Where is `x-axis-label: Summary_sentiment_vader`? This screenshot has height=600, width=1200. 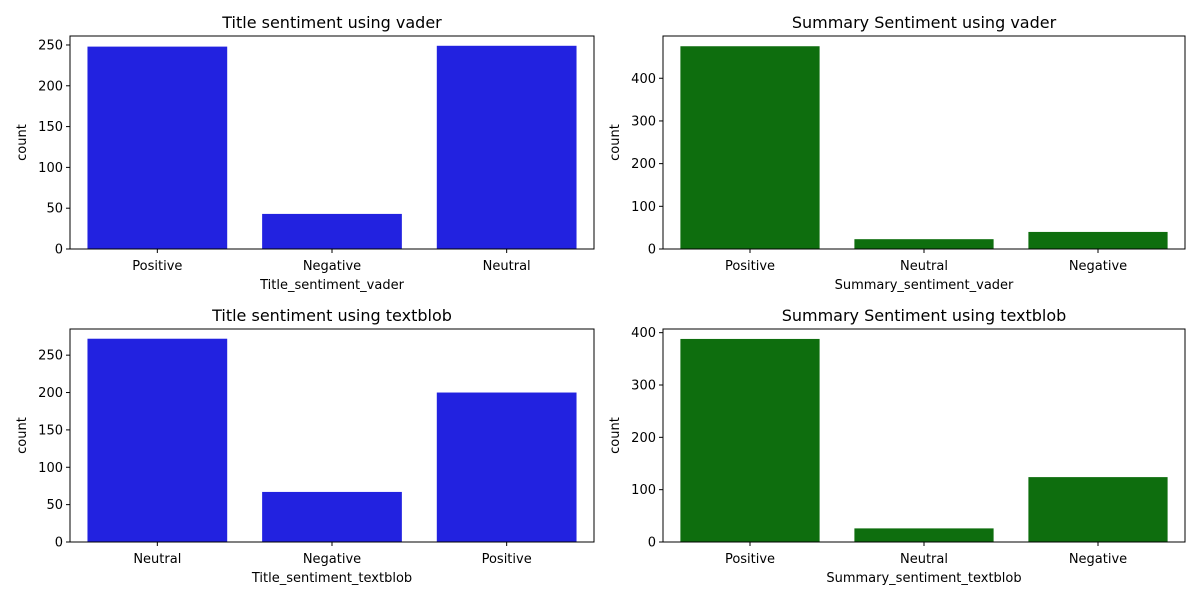
x-axis-label: Summary_sentiment_vader is located at coordinates (924, 285).